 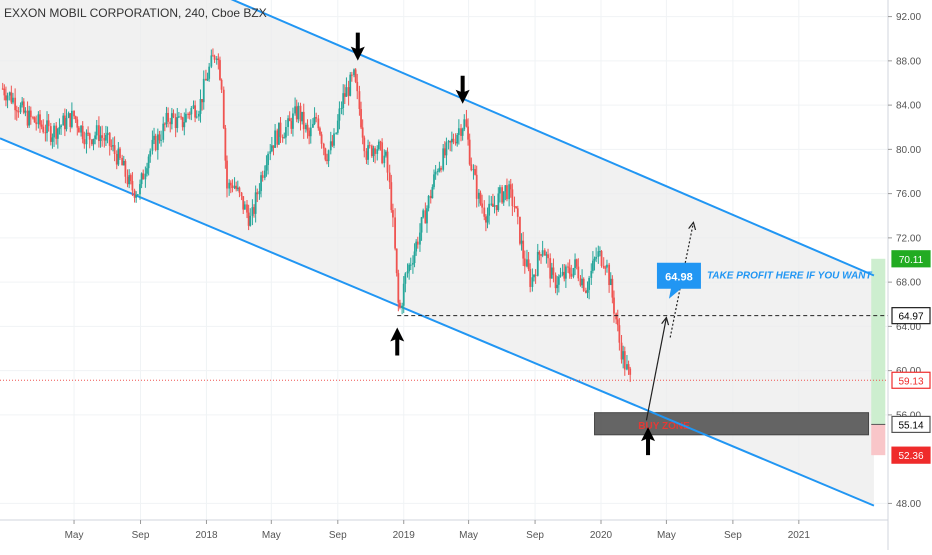 What do you see at coordinates (462, 89) in the screenshot?
I see `down-arrow-marker` at bounding box center [462, 89].